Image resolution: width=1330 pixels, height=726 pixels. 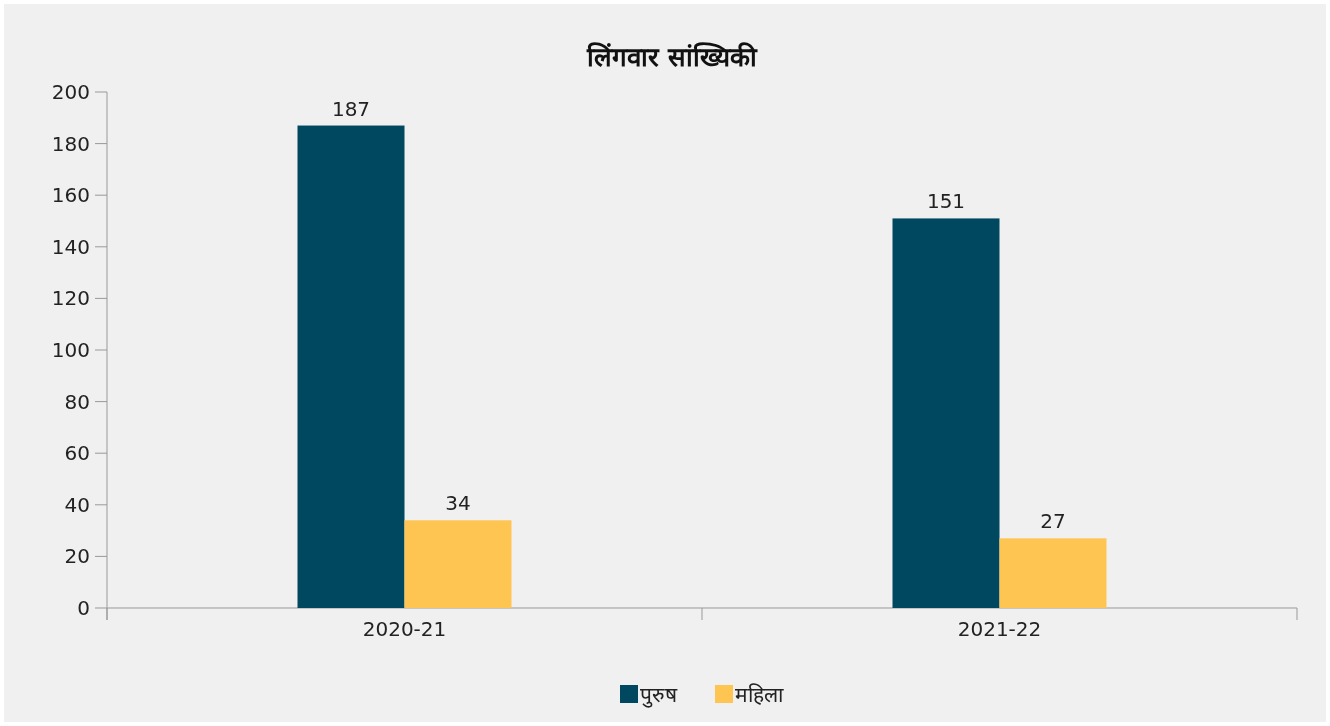 What do you see at coordinates (70, 92) in the screenshot?
I see `y-tick-label: 200` at bounding box center [70, 92].